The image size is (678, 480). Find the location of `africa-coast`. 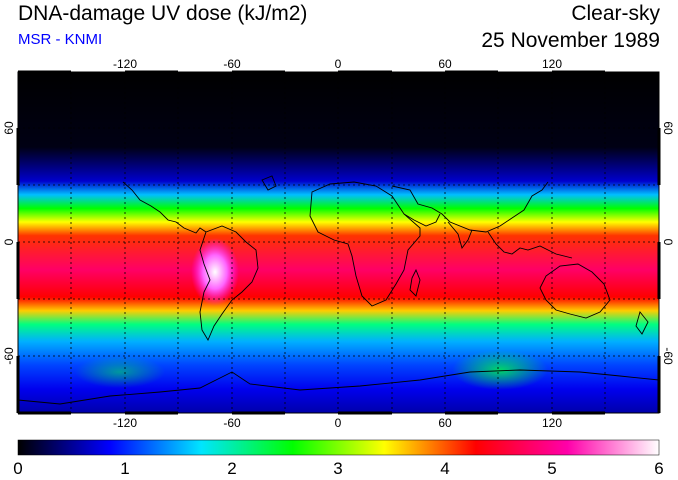

africa-coast is located at coordinates (365, 244).